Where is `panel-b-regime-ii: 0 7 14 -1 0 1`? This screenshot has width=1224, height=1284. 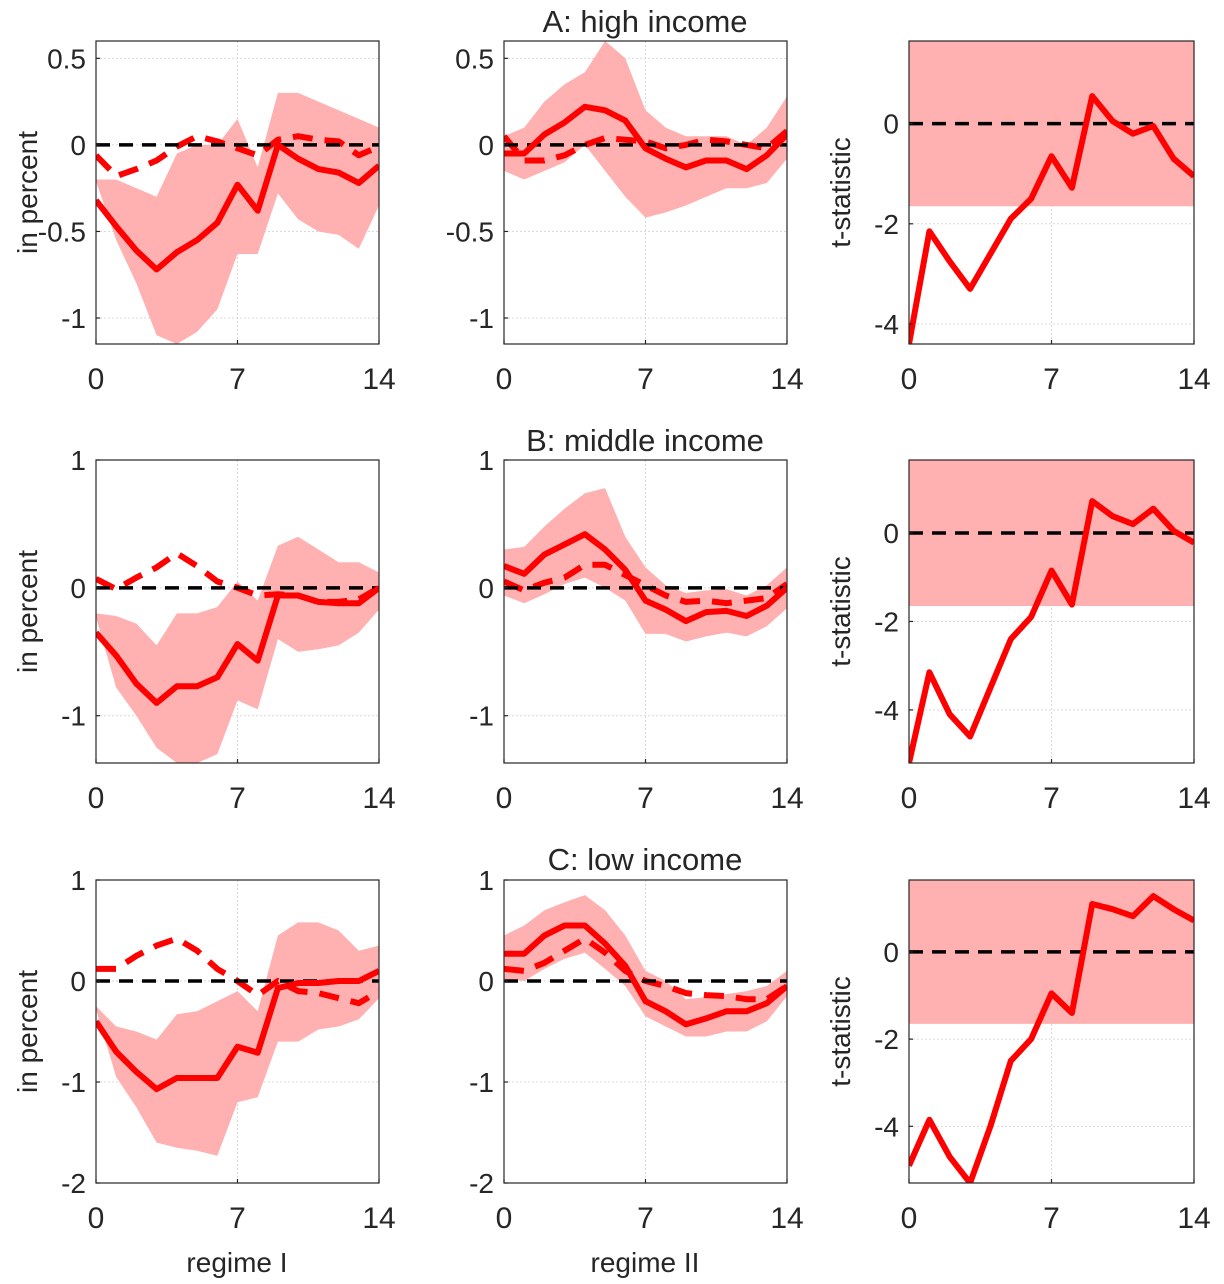
panel-b-regime-ii: 0 7 14 -1 0 1 is located at coordinates (636, 630).